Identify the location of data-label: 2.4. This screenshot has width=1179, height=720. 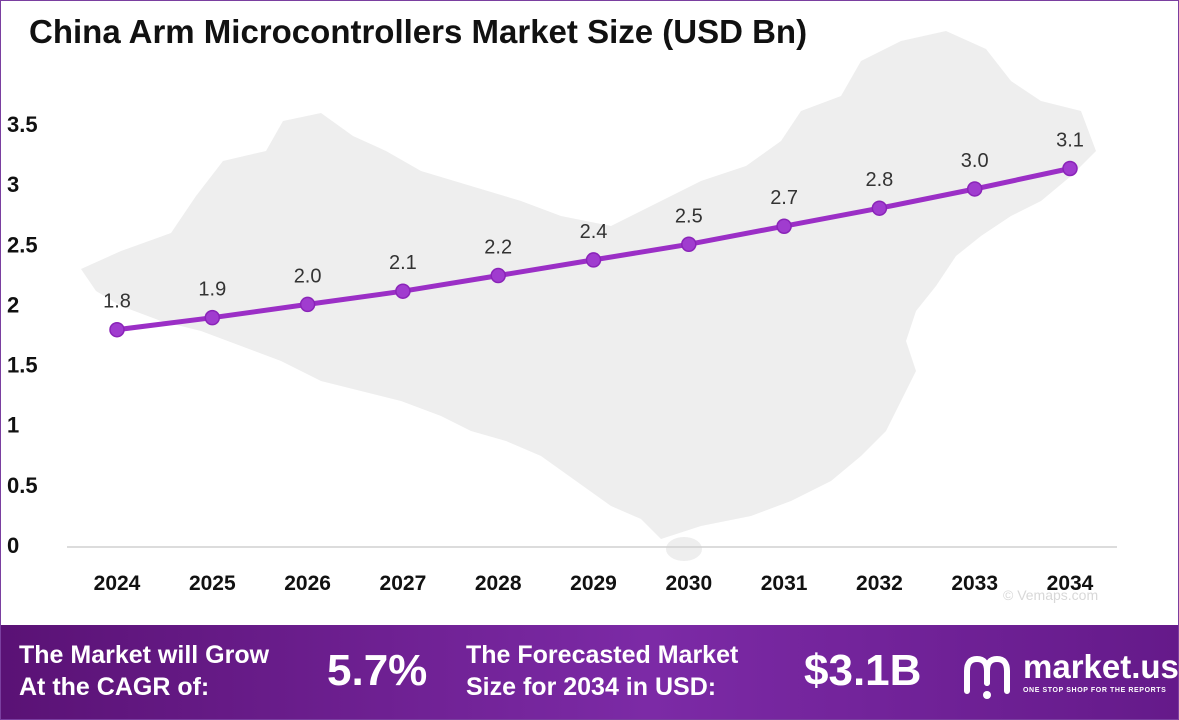
(594, 232).